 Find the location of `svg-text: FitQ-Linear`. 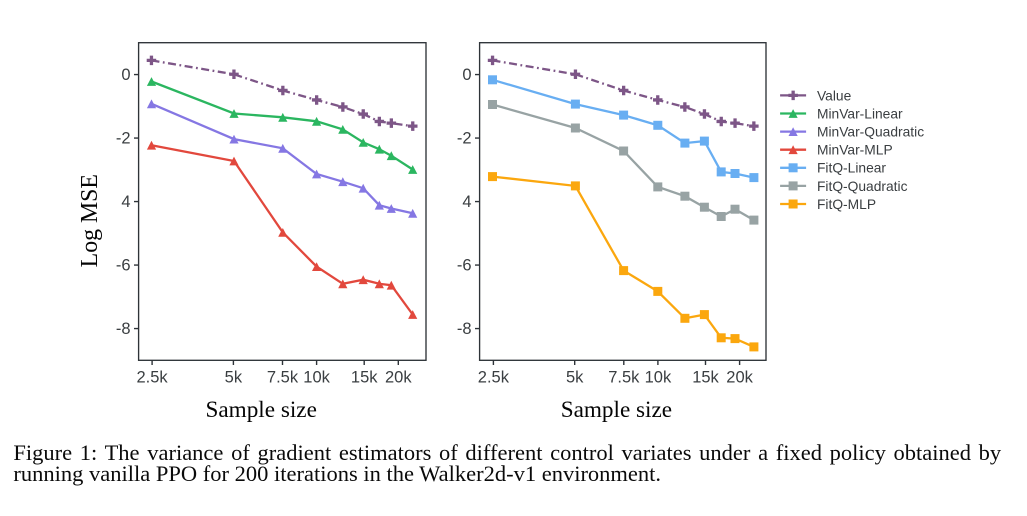

svg-text: FitQ-Linear is located at coordinates (851, 168).